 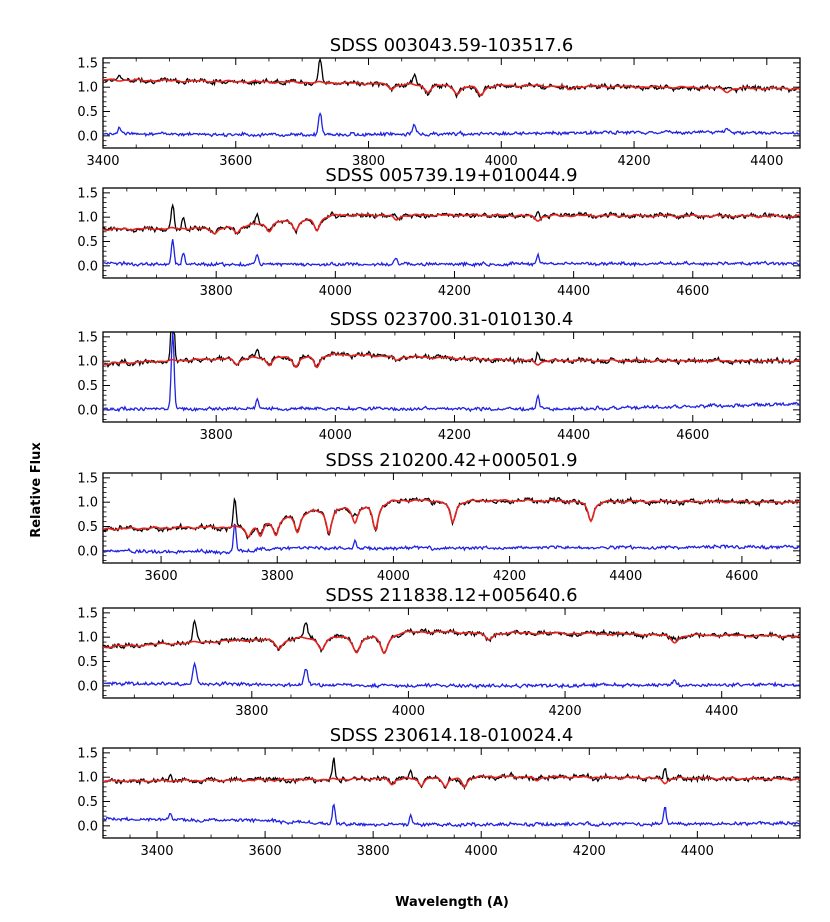 I want to click on panel-title: SDSS 023700.31-010130.4, so click(x=452, y=319).